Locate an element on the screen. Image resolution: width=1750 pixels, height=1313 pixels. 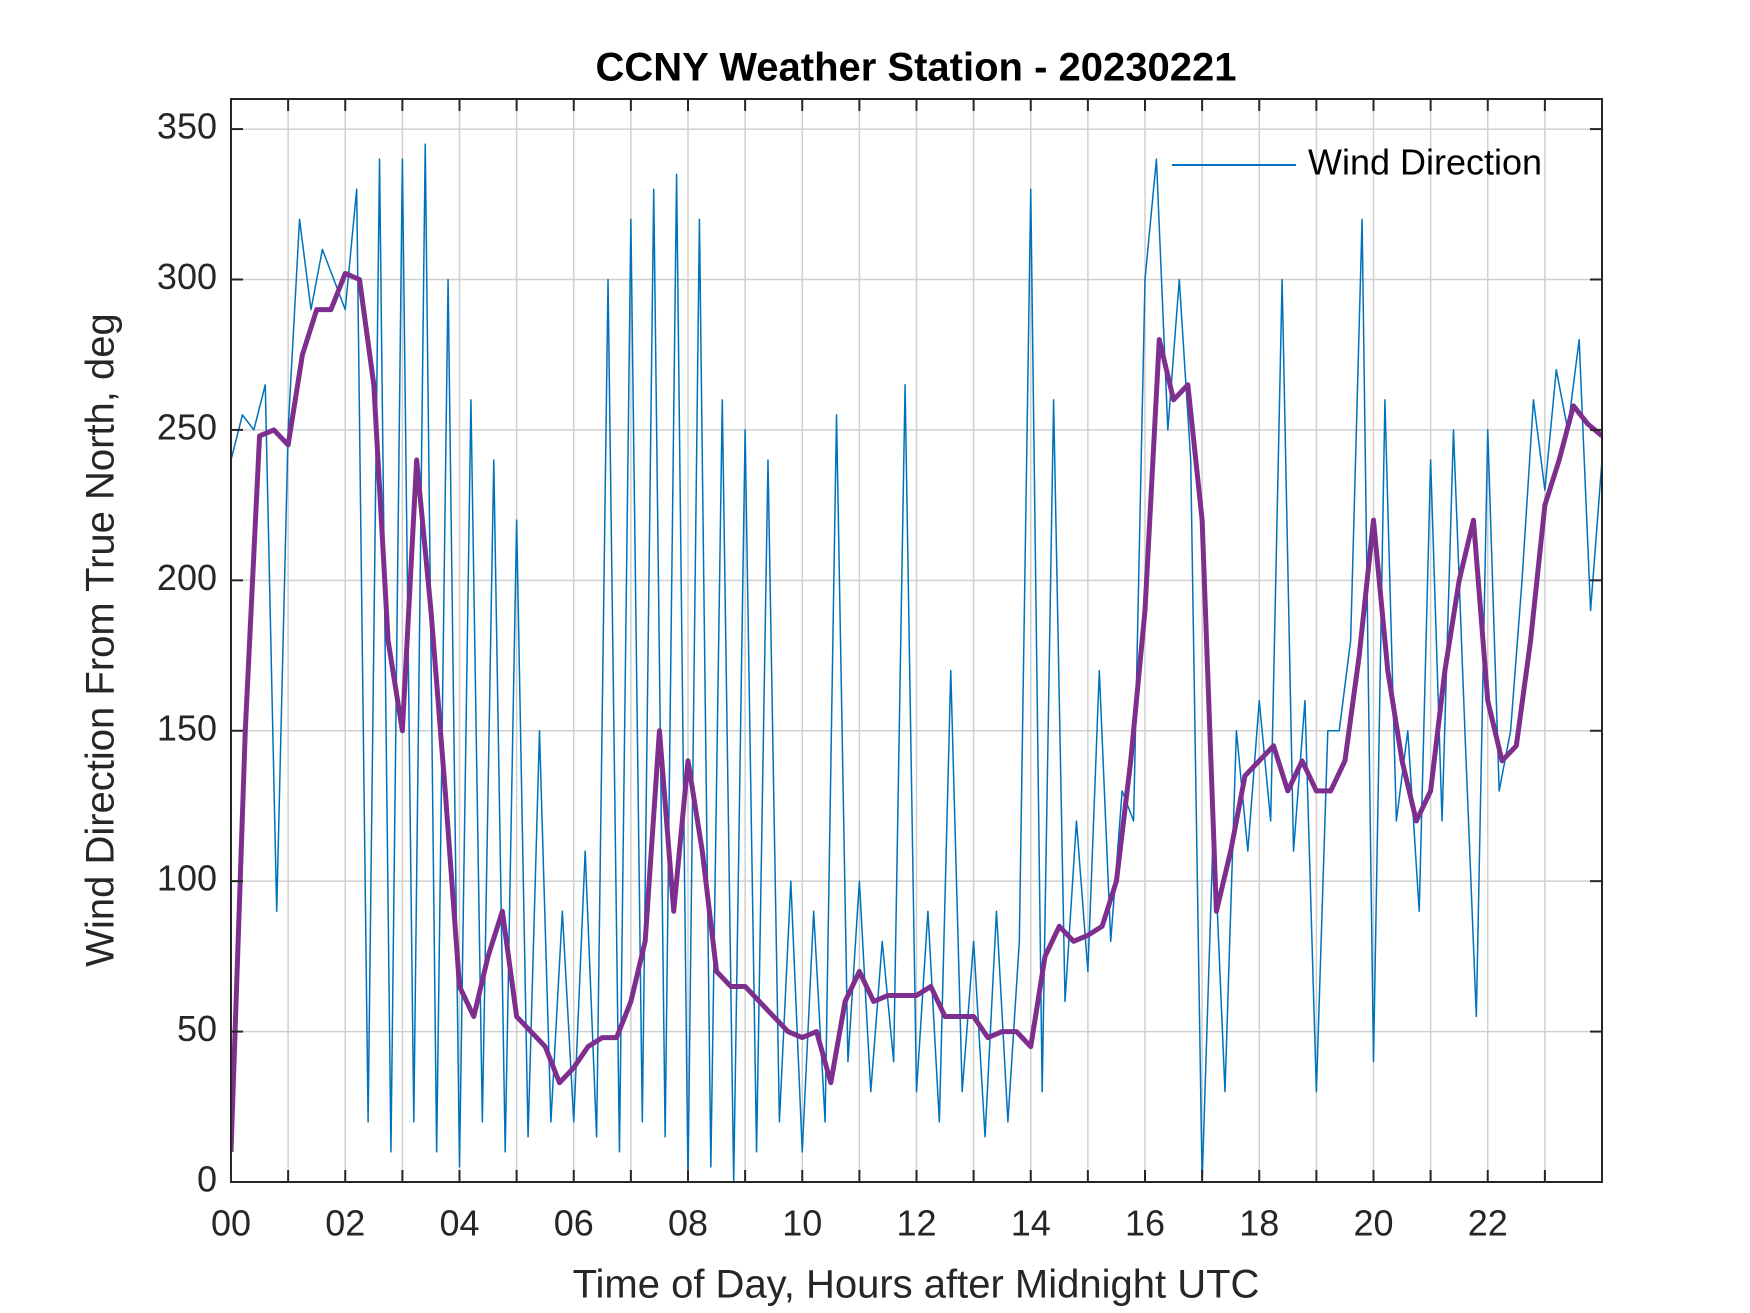
x-tick-label: 06 is located at coordinates (574, 1223).